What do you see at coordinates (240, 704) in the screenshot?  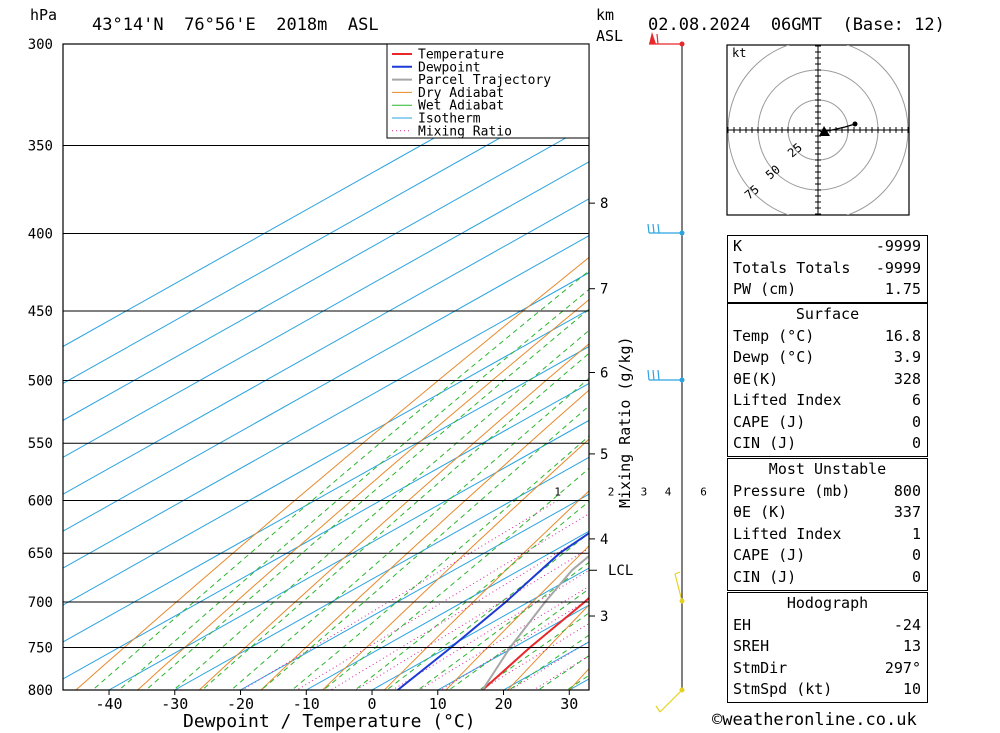 I see `x-tick-label: -20` at bounding box center [240, 704].